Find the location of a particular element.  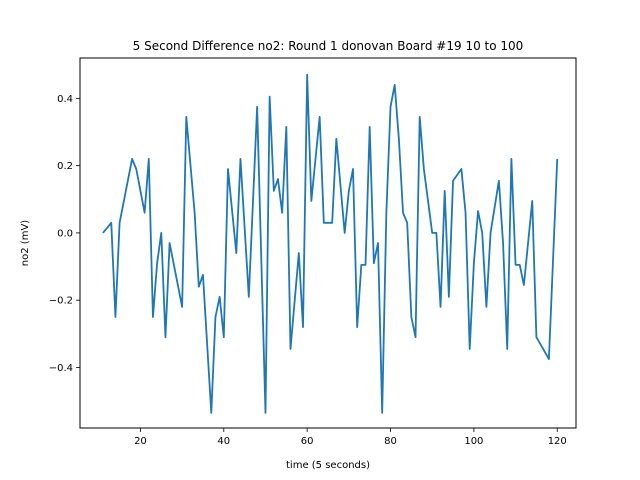

y-tick-label: 0.4 is located at coordinates (65, 99).